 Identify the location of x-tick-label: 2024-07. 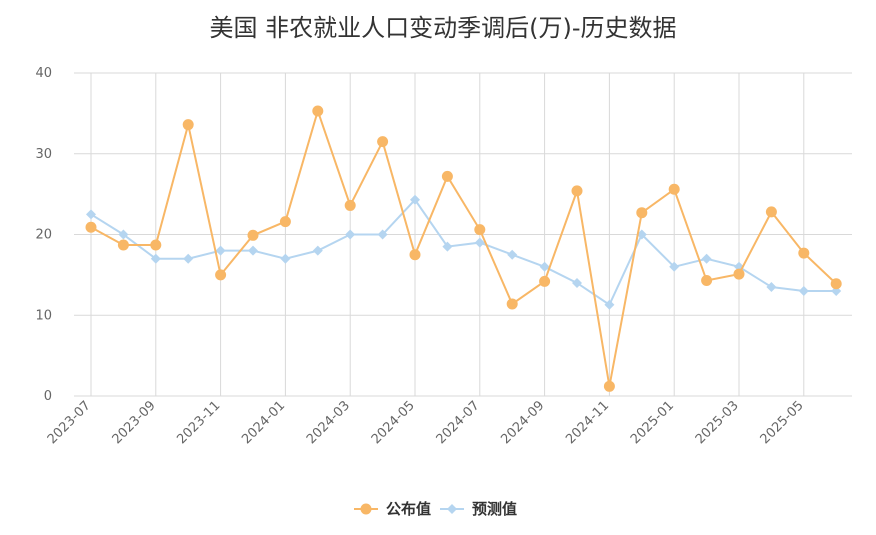
(458, 422).